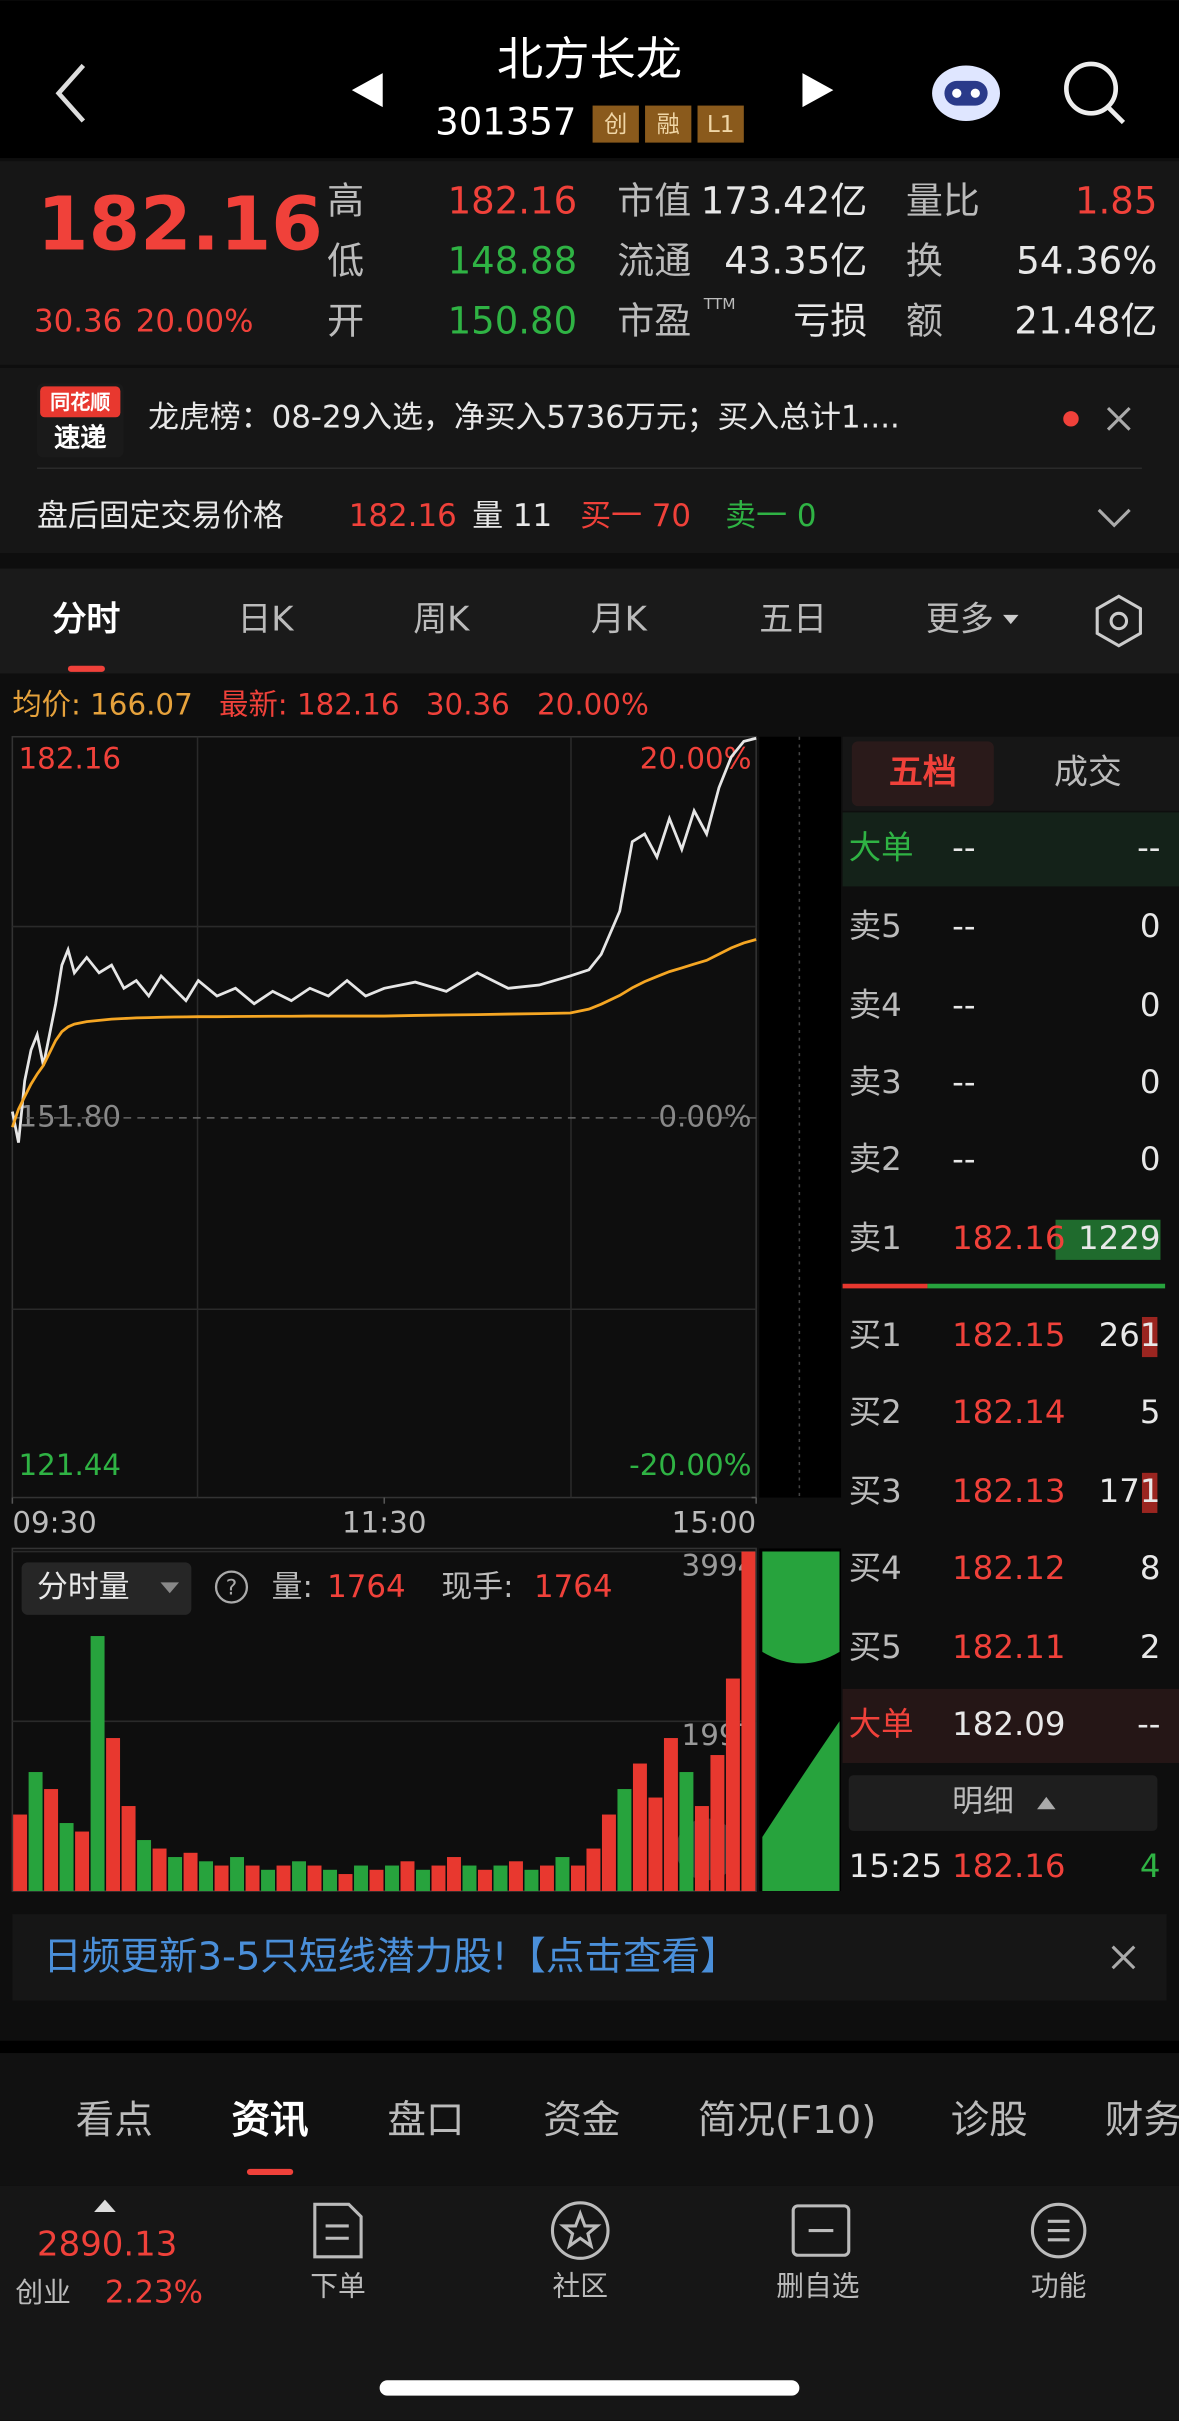 This screenshot has width=1179, height=2421. Describe the element at coordinates (513, 321) in the screenshot. I see `stat-value: 150.80` at that location.